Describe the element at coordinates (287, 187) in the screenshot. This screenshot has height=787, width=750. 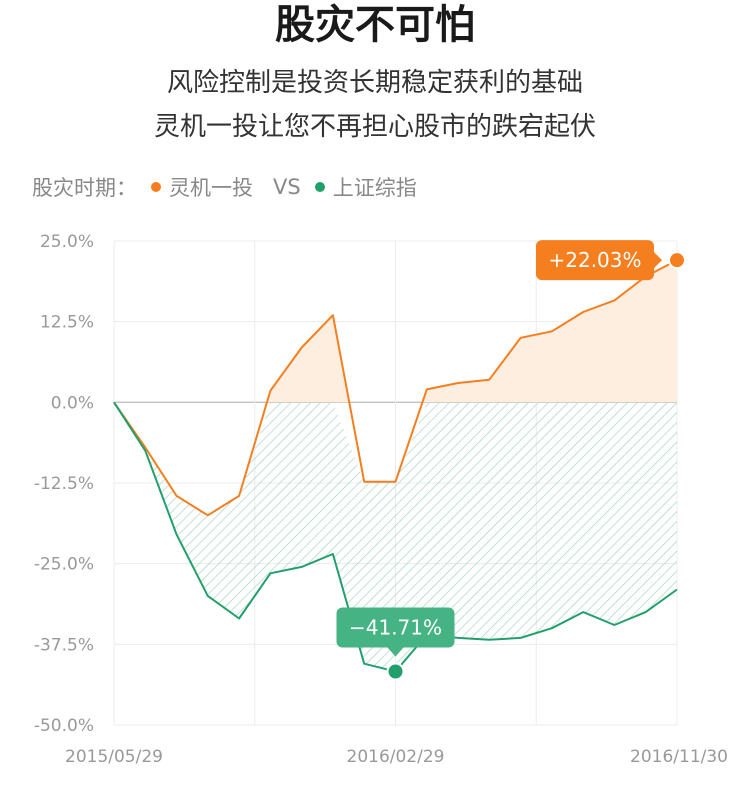
I see `legend-vs: VS` at that location.